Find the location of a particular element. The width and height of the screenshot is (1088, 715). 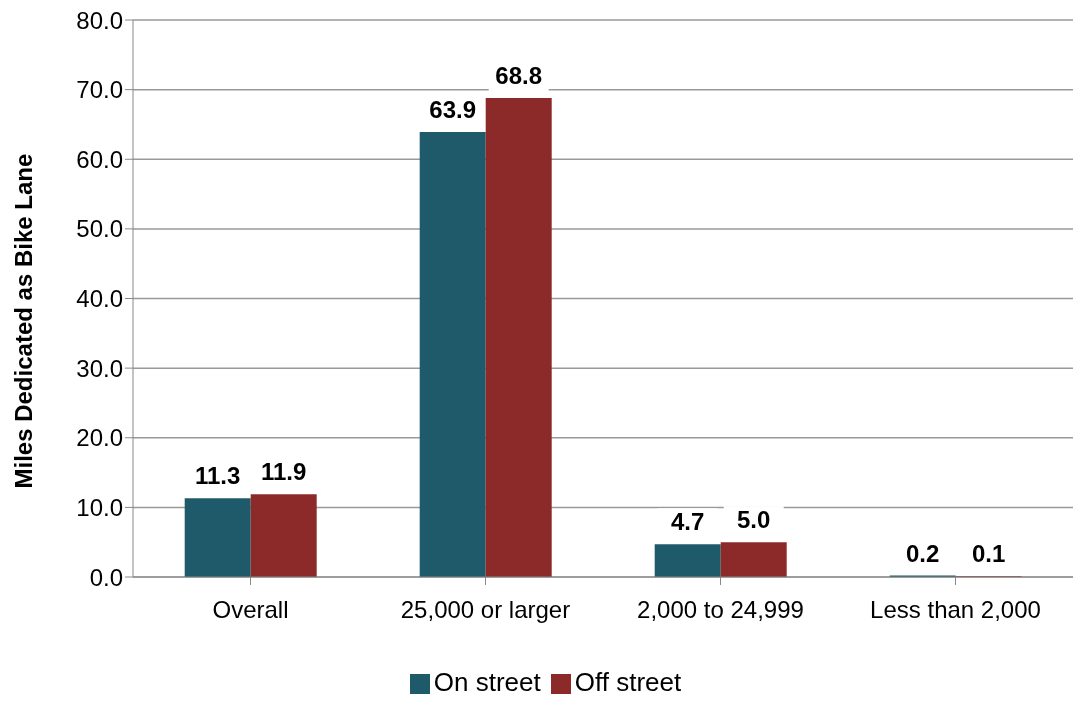

y-tick-label: 10.0 is located at coordinates (99, 507).